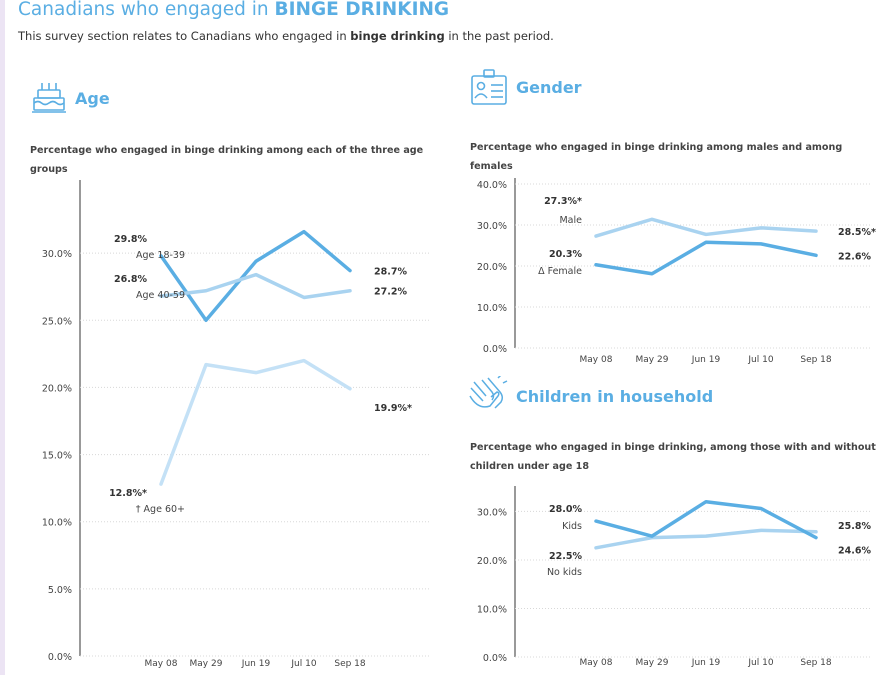  I want to click on gender-end-value-label: 22.6%, so click(854, 256).